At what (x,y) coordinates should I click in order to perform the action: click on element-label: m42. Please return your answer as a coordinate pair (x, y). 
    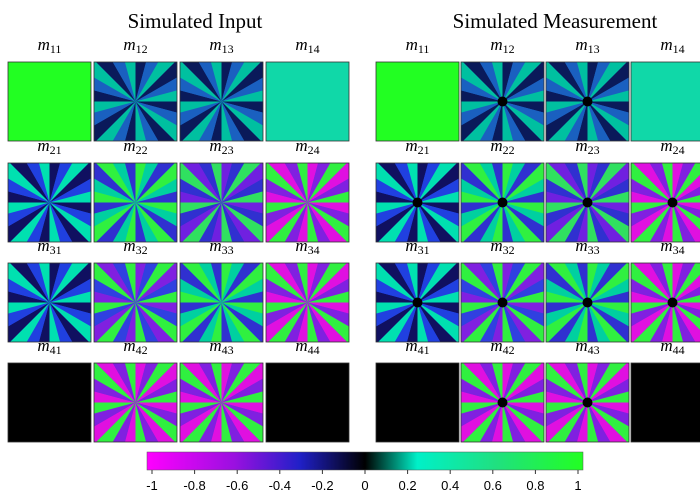
    Looking at the image, I should click on (502, 346).